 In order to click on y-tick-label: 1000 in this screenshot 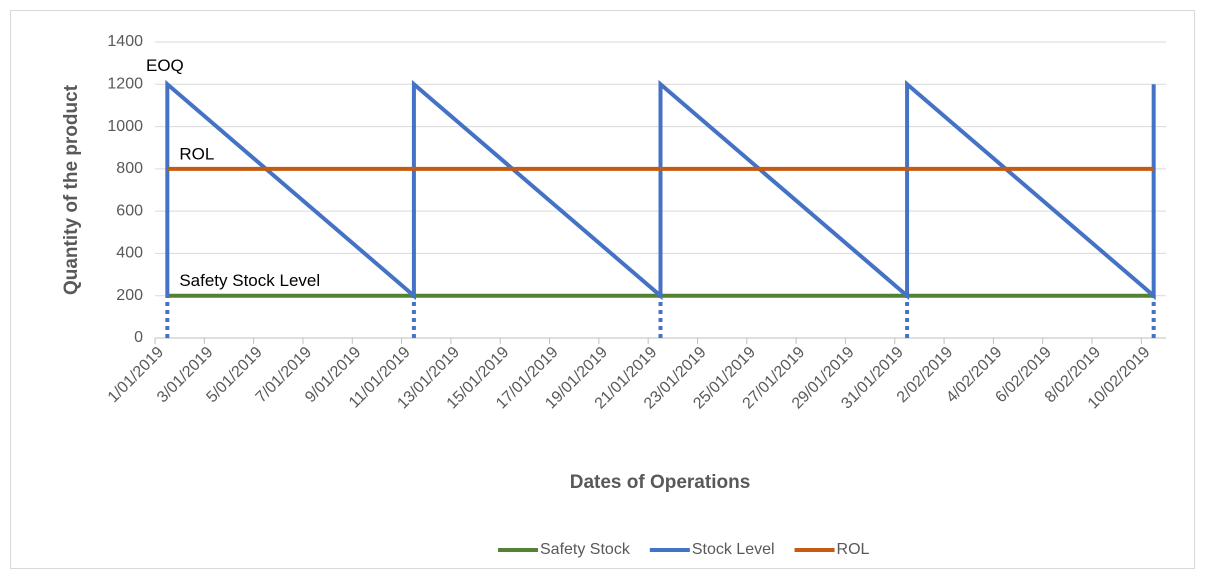, I will do `click(125, 126)`.